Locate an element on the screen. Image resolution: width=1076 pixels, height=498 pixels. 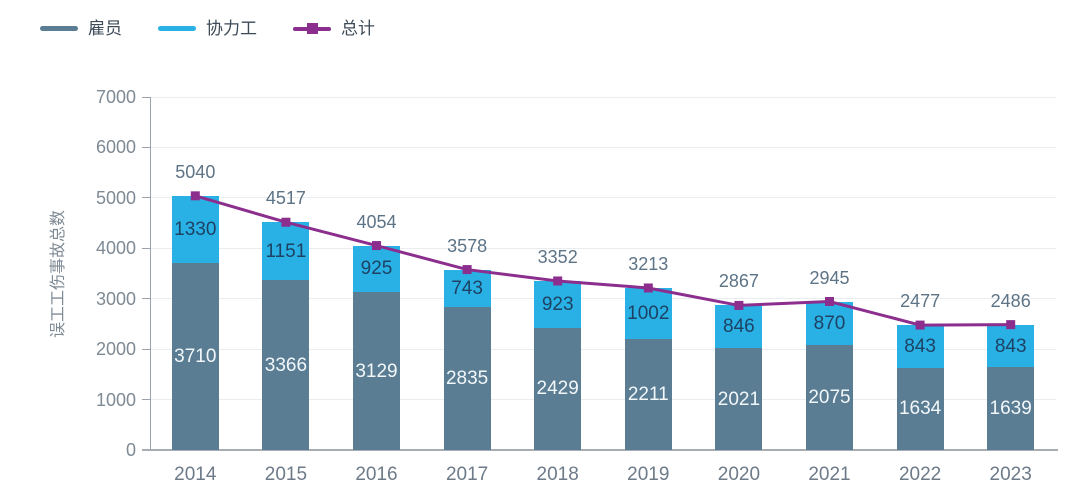
bar-segment-contractors: 870 is located at coordinates (829, 323).